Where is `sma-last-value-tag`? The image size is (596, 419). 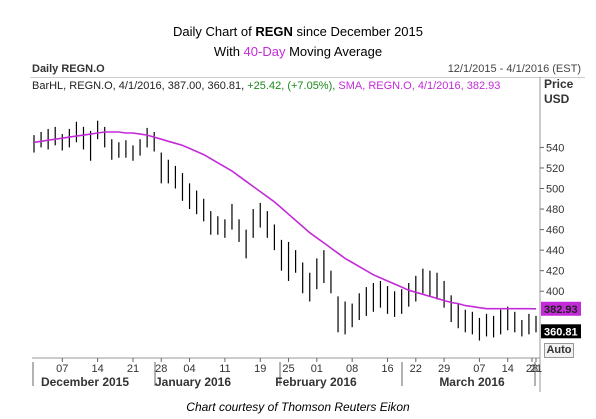 sma-last-value-tag is located at coordinates (561, 308).